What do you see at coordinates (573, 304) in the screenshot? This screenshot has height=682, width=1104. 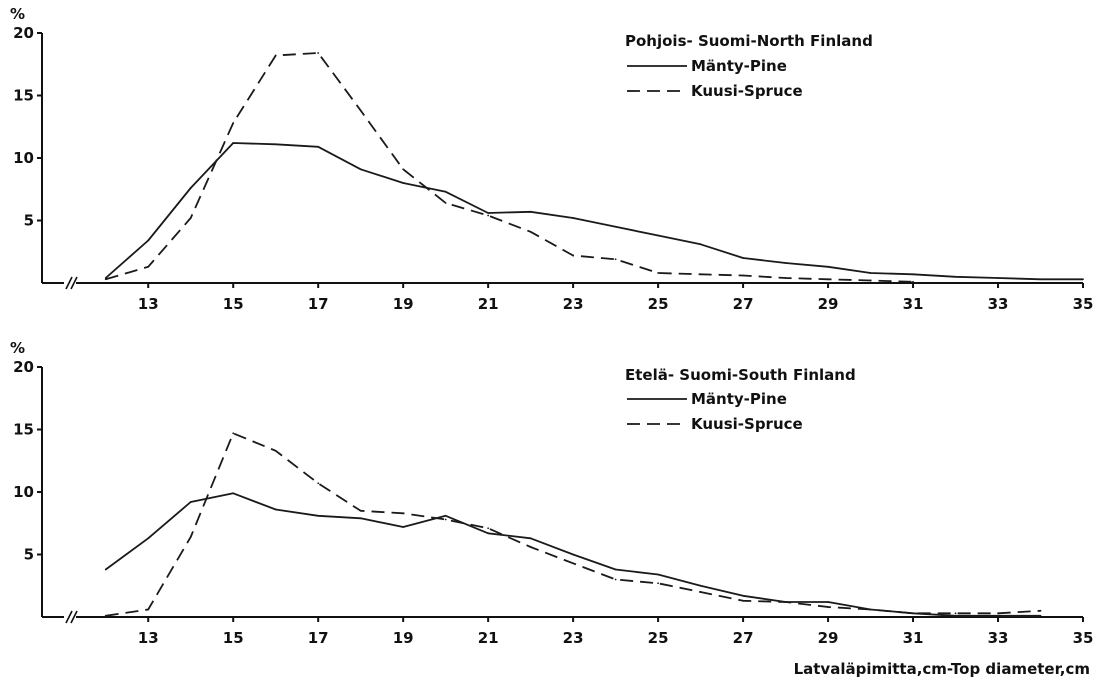 I see `x-tick-label: 23` at bounding box center [573, 304].